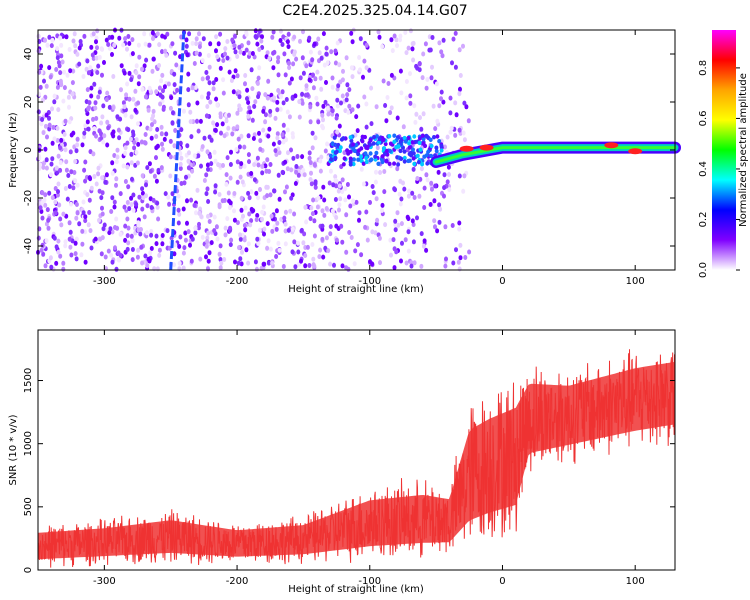 Image resolution: width=750 pixels, height=600 pixels. Describe the element at coordinates (177, 150) in the screenshot. I see `diagonal-line-mark` at that location.